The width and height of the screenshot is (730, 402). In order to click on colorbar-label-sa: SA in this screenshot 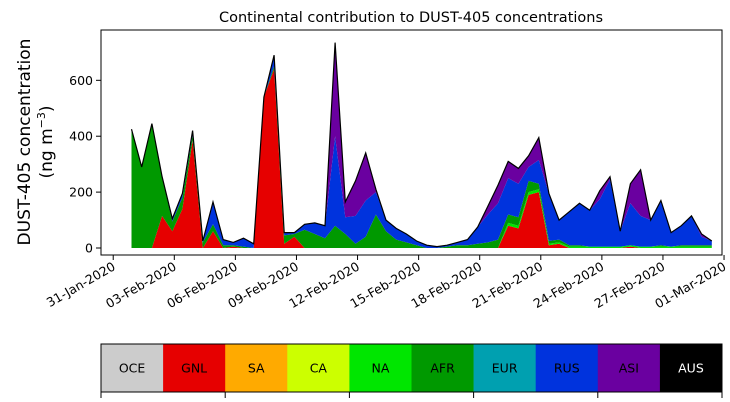, I will do `click(256, 368)`.